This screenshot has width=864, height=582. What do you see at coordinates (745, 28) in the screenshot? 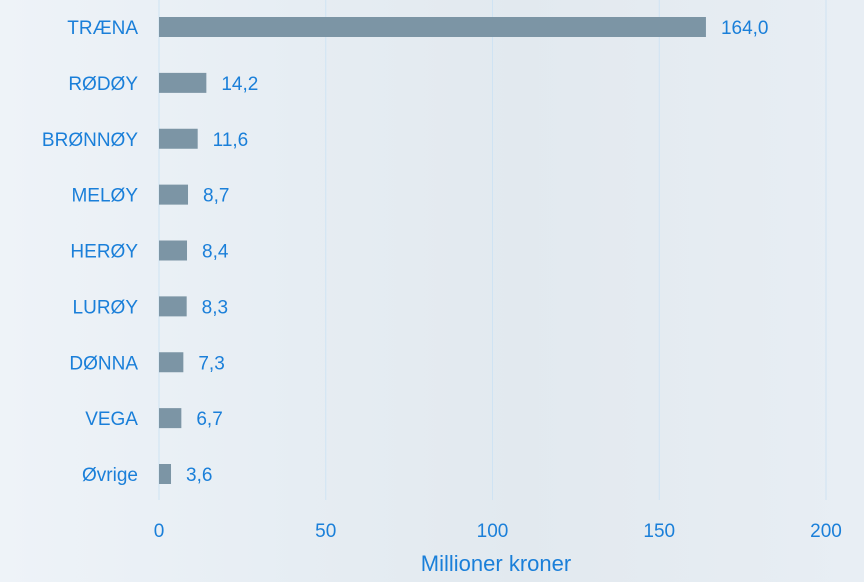
I see `data-label: 164,0` at bounding box center [745, 28].